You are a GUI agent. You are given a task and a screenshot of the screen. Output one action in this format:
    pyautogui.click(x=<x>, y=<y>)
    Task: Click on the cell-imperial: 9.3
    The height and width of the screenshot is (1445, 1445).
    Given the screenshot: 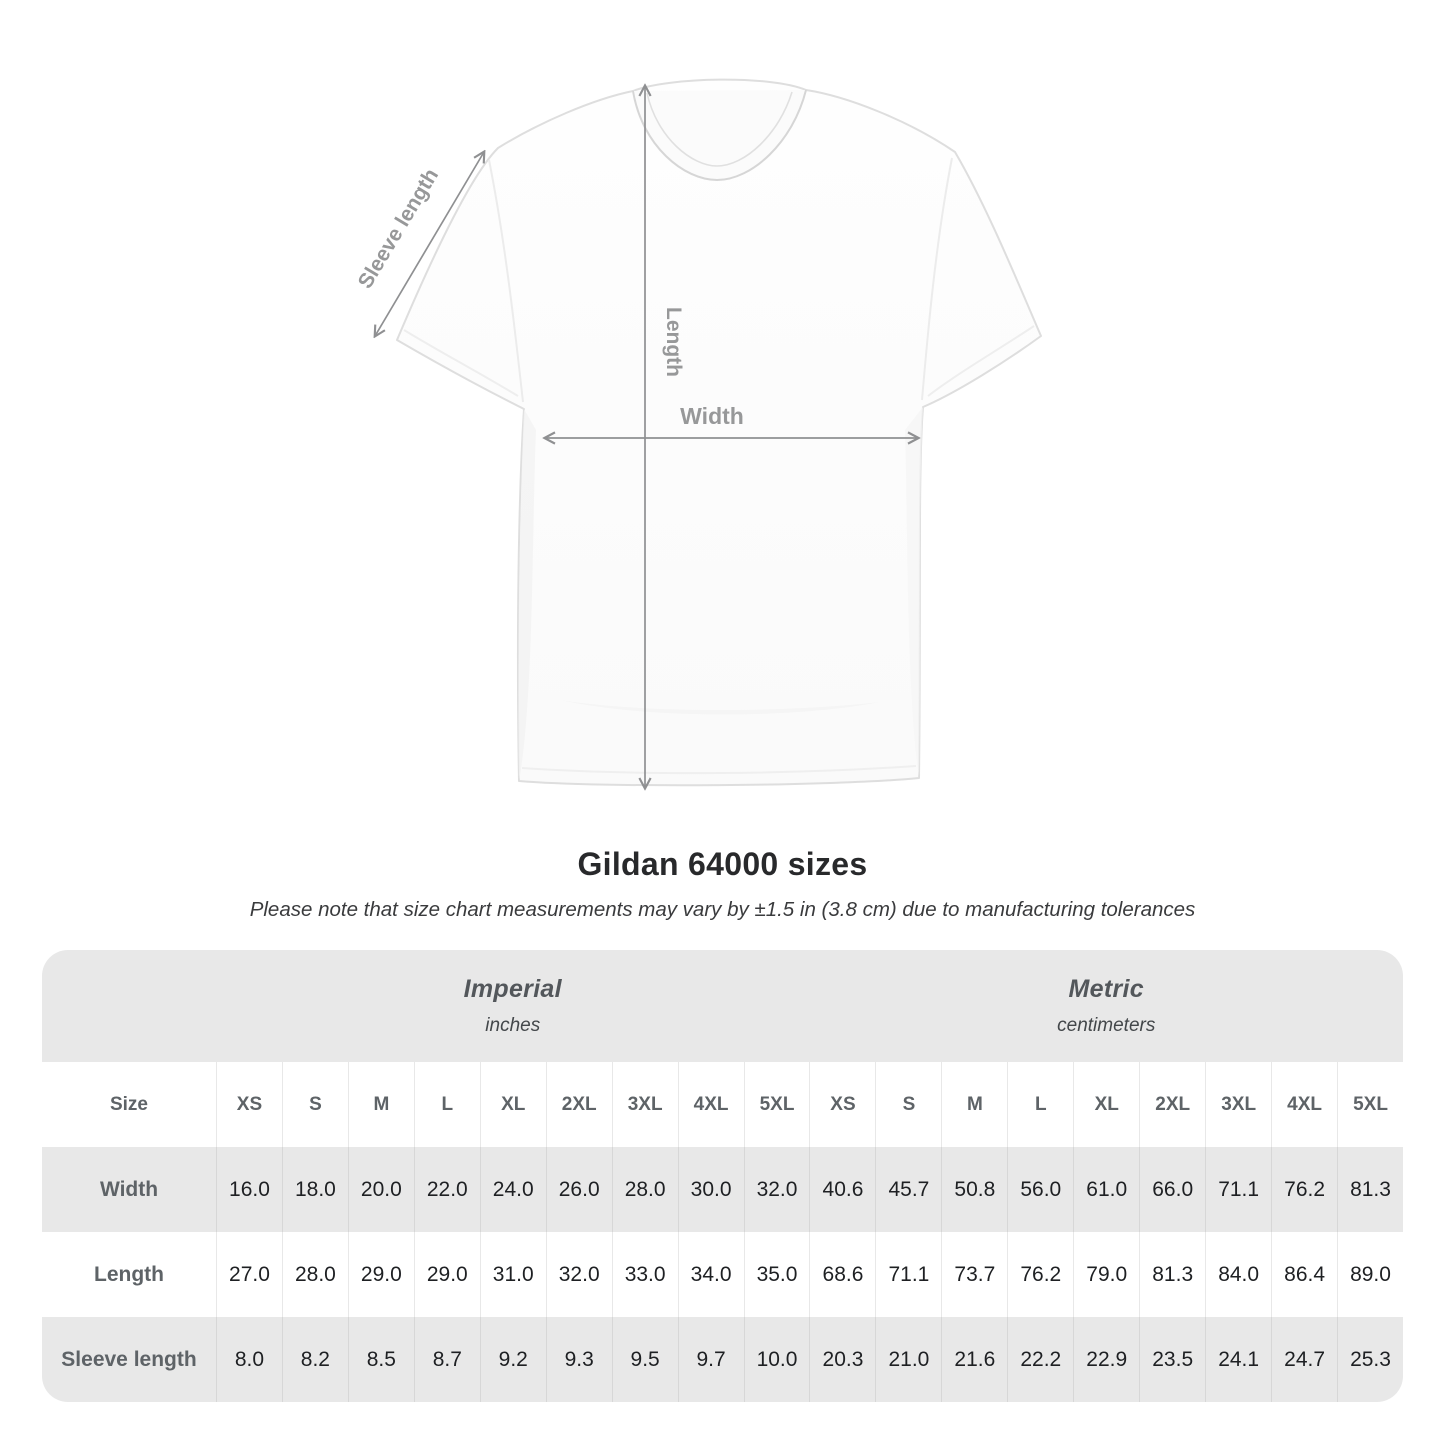 What is the action you would take?
    pyautogui.click(x=578, y=1359)
    